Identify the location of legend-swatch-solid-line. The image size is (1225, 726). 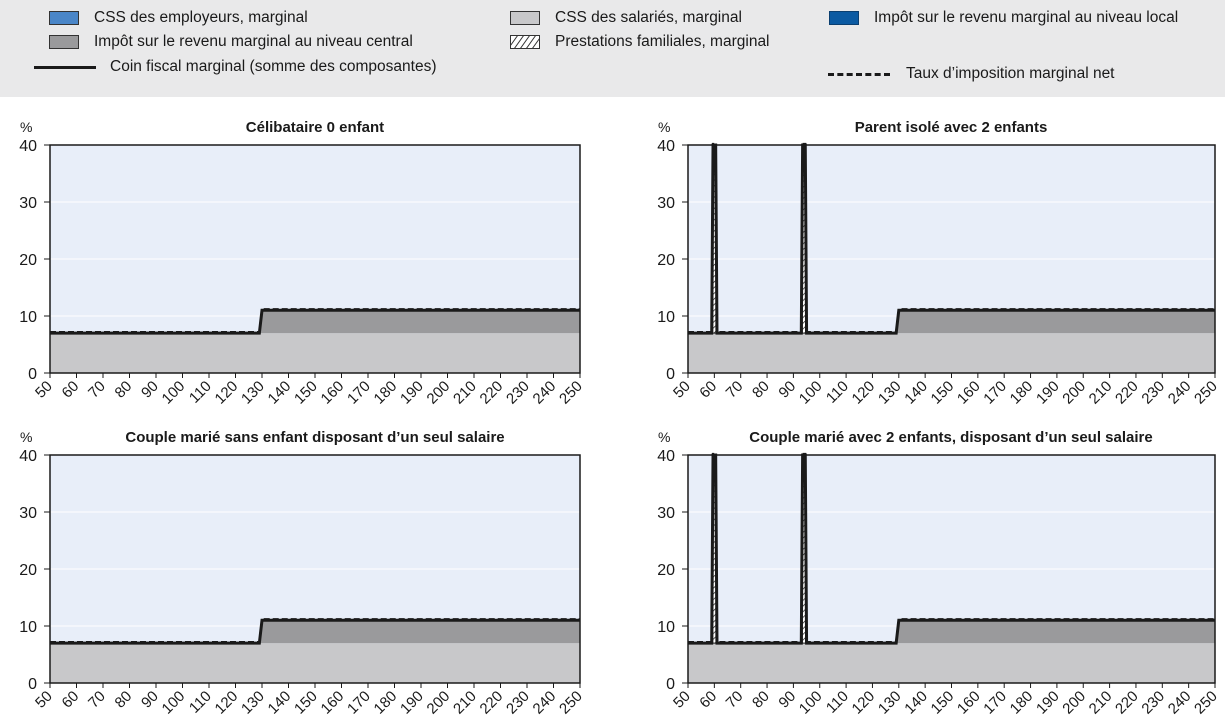
(65, 67).